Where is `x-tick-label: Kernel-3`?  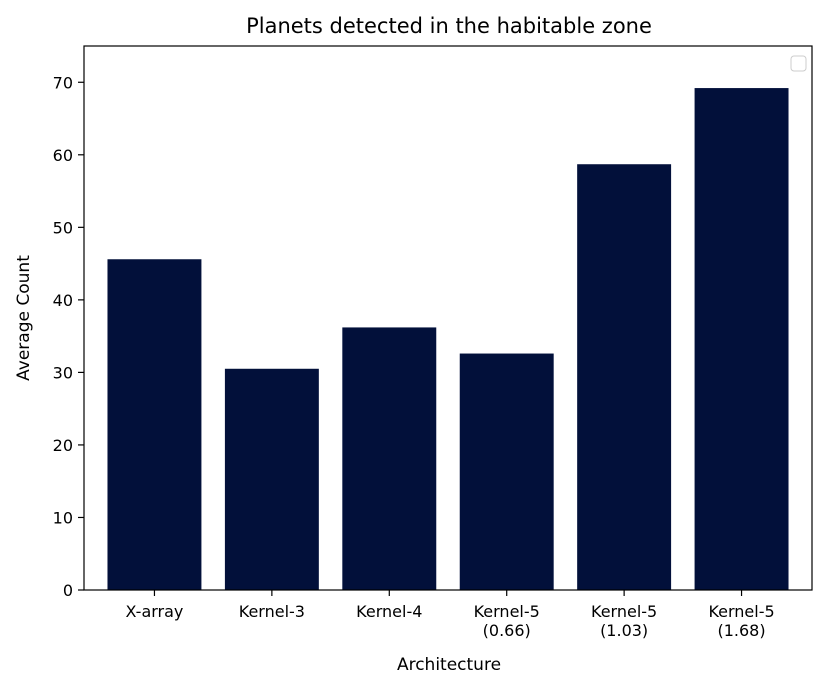 x-tick-label: Kernel-3 is located at coordinates (272, 611).